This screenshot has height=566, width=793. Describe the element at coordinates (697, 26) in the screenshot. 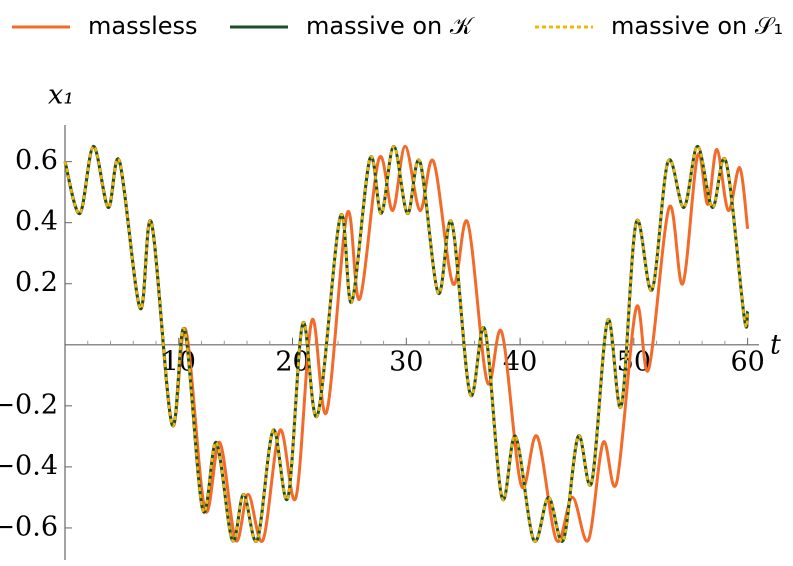

I see `legend-label: massive on 𝒮₁` at that location.